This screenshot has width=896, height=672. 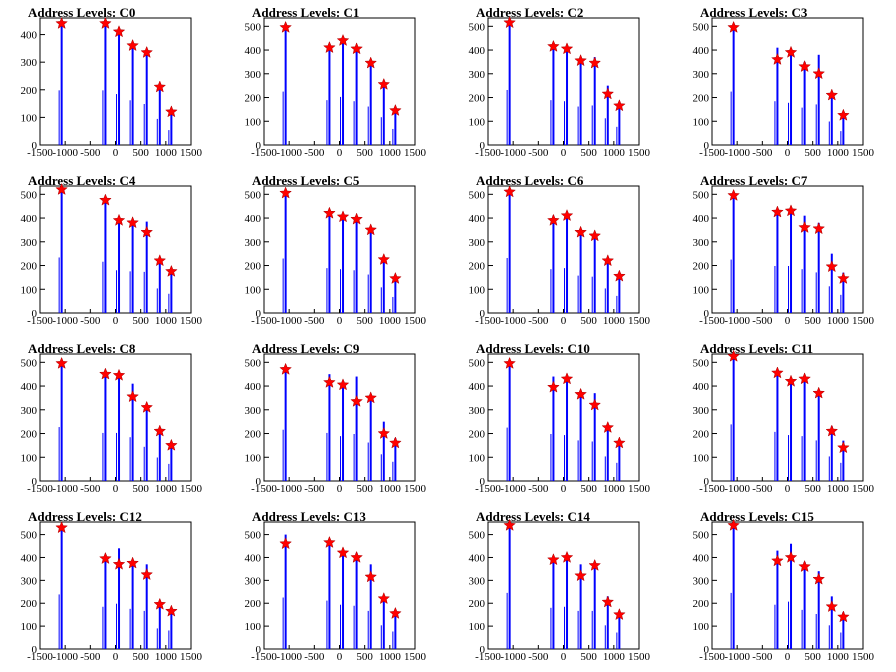 I want to click on chart-title: Address Levels: C6, so click(x=530, y=180).